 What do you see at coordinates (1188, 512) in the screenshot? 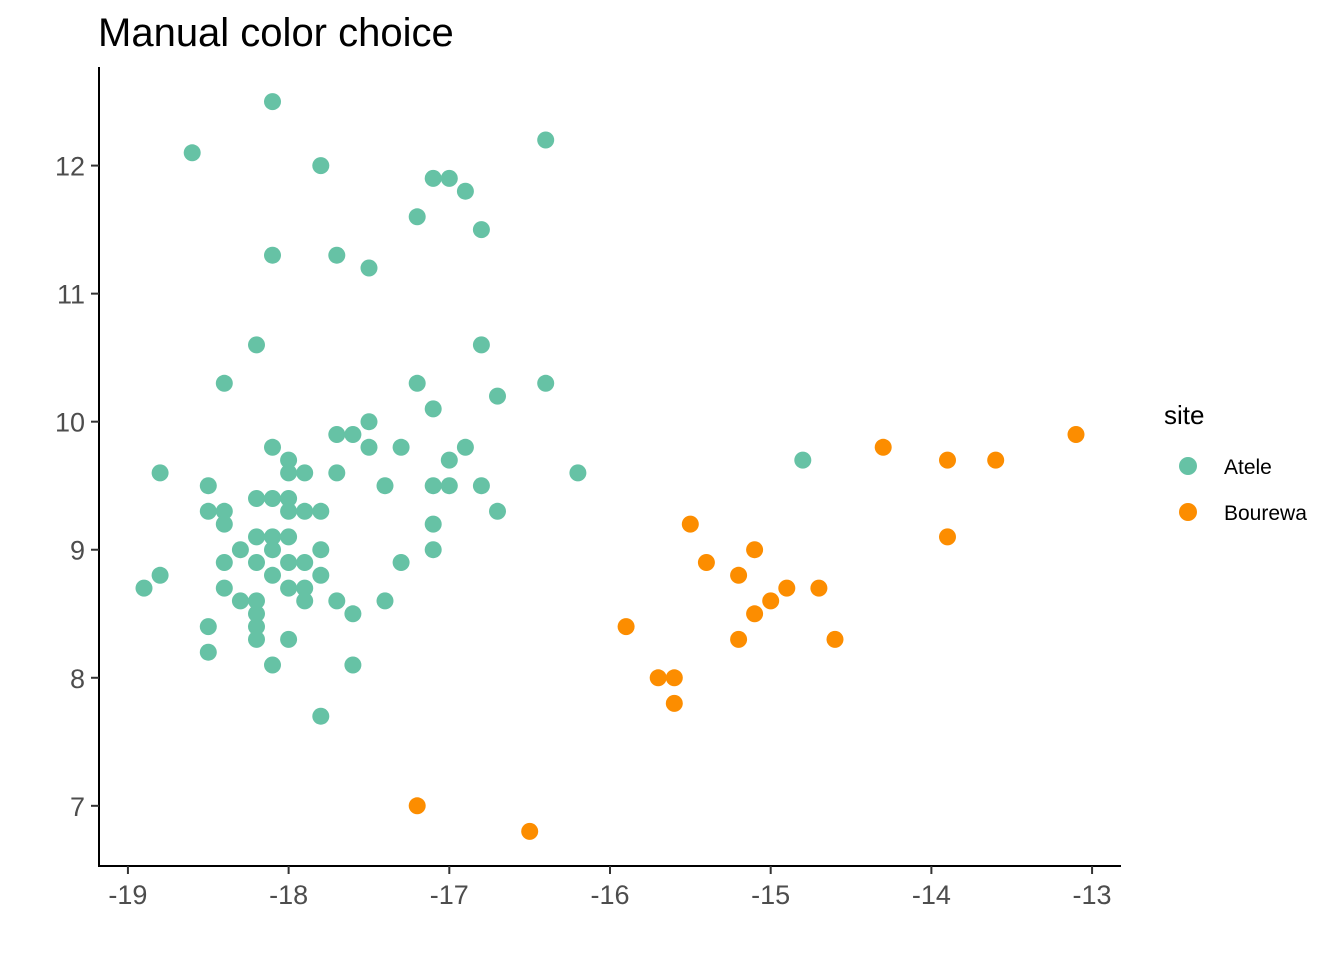
I see `legend-key-bourewa` at bounding box center [1188, 512].